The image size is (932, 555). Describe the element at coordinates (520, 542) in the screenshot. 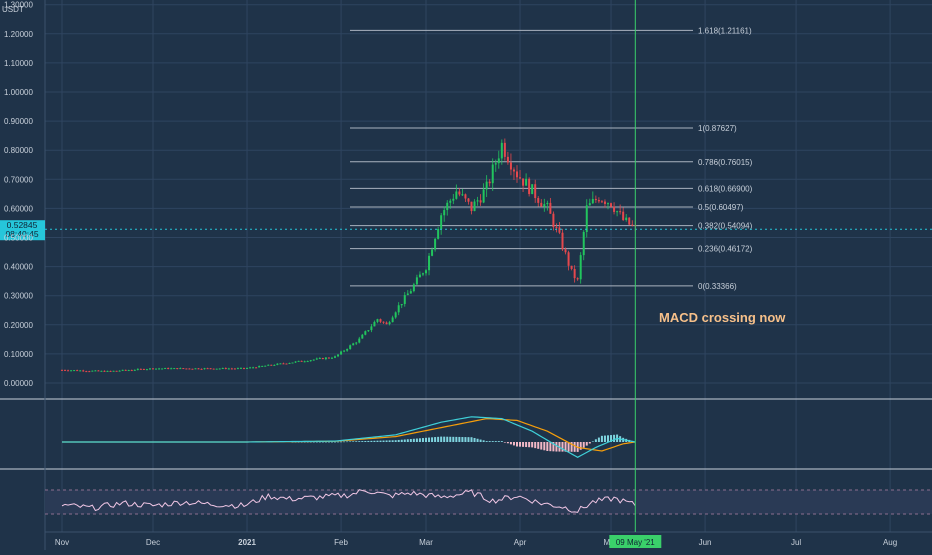

I see `time-tick-label: Apr` at that location.